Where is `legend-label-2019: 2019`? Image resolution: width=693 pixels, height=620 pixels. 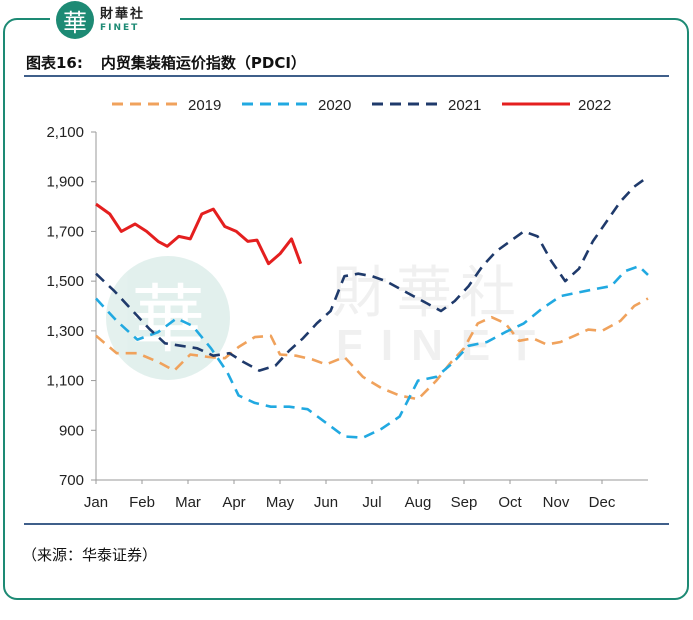
legend-label-2019: 2019 is located at coordinates (204, 105).